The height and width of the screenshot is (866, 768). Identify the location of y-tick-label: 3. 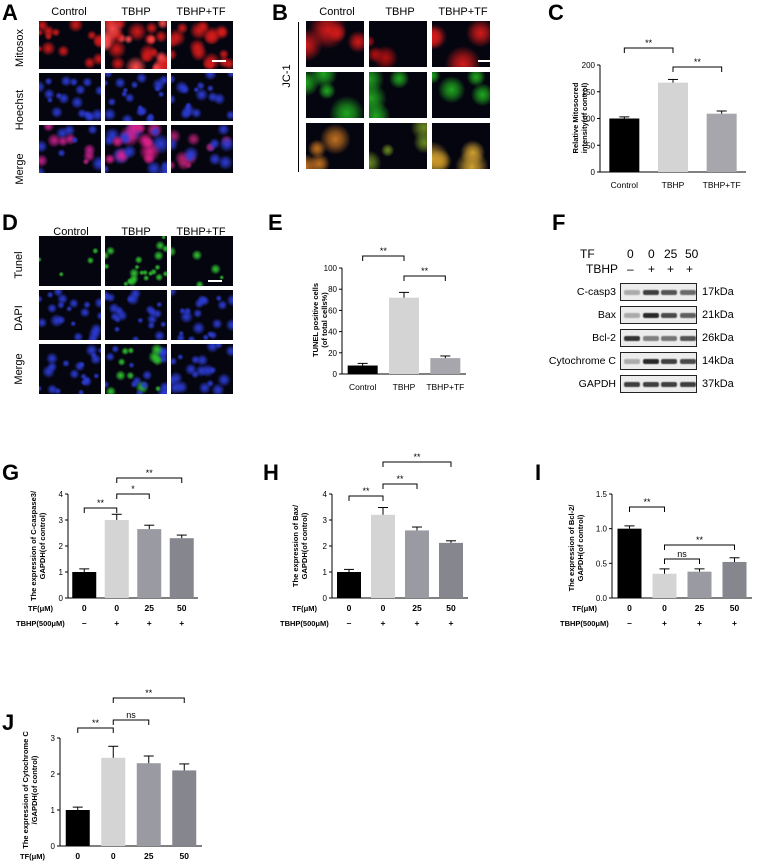
(61, 520).